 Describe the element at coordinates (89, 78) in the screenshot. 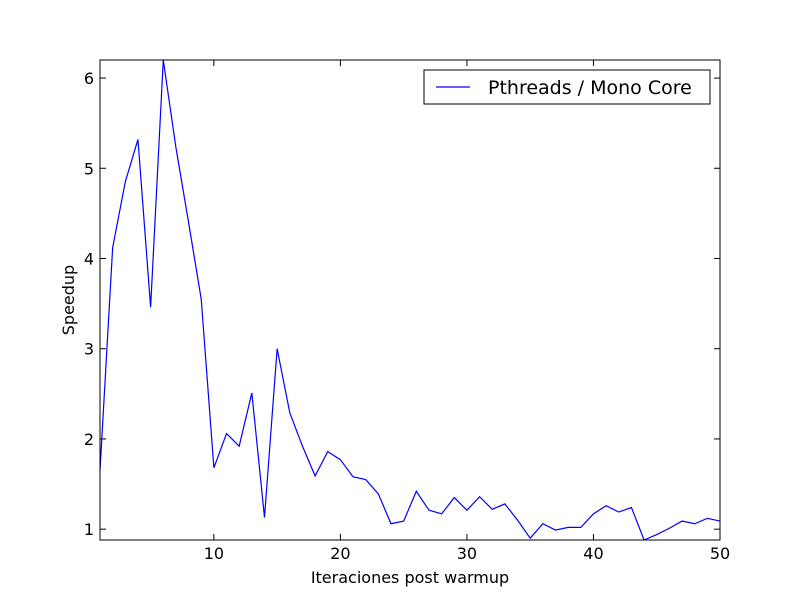

I see `y-tick-label: 6` at that location.